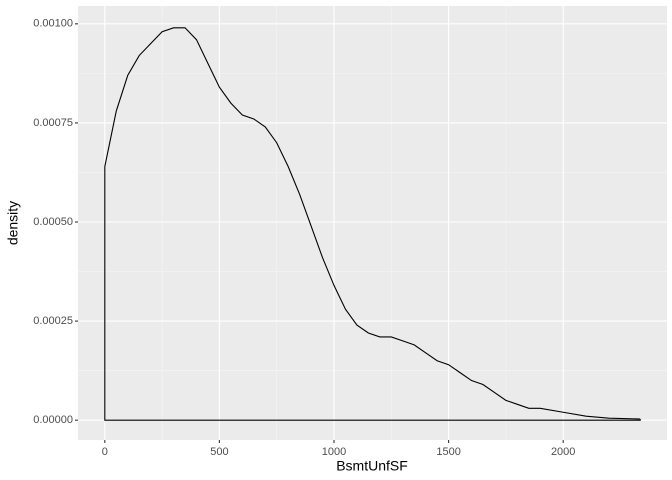 Image resolution: width=672 pixels, height=480 pixels. Describe the element at coordinates (53, 222) in the screenshot. I see `y-tick-label: 0.00050` at that location.